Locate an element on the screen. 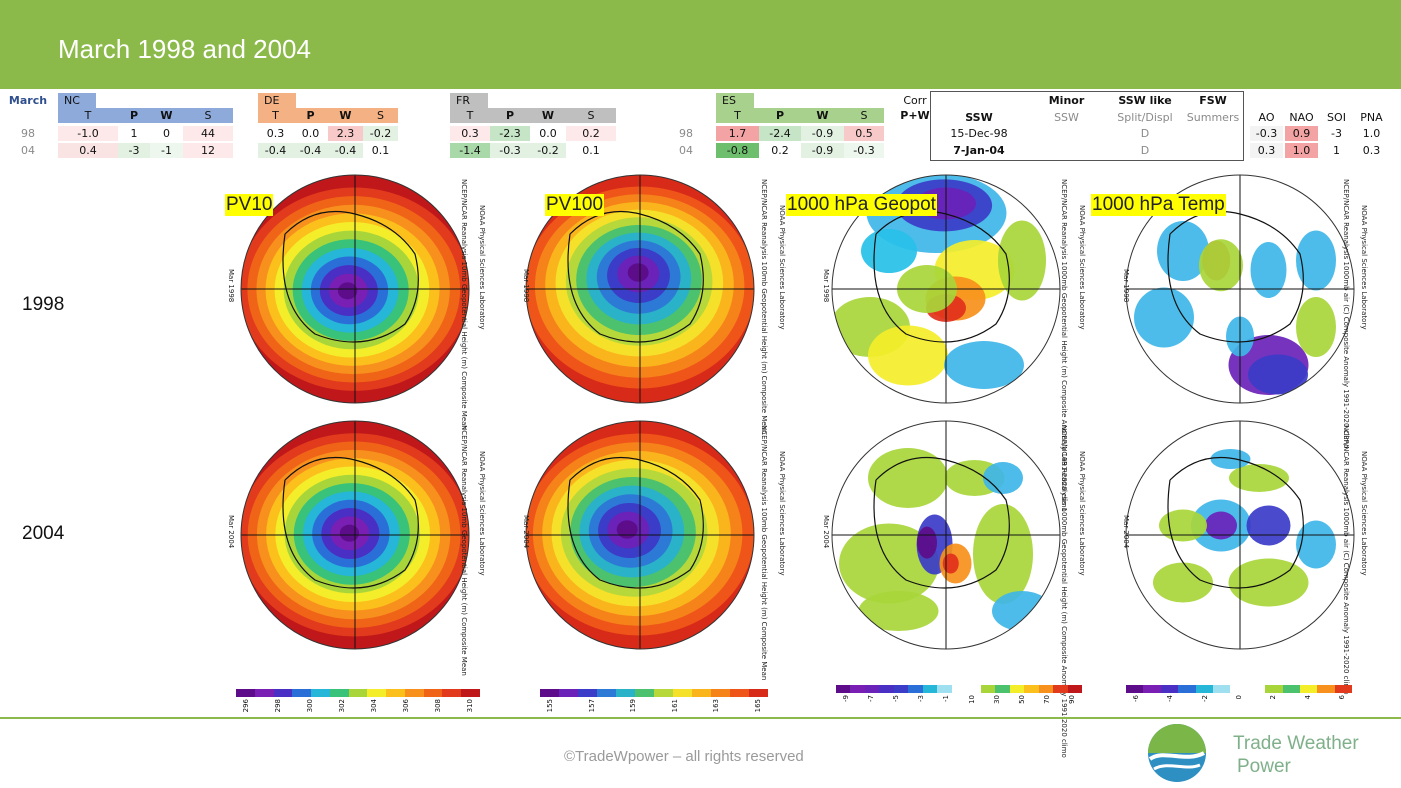 The height and width of the screenshot is (788, 1401). logo-line2: Power is located at coordinates (1264, 766).